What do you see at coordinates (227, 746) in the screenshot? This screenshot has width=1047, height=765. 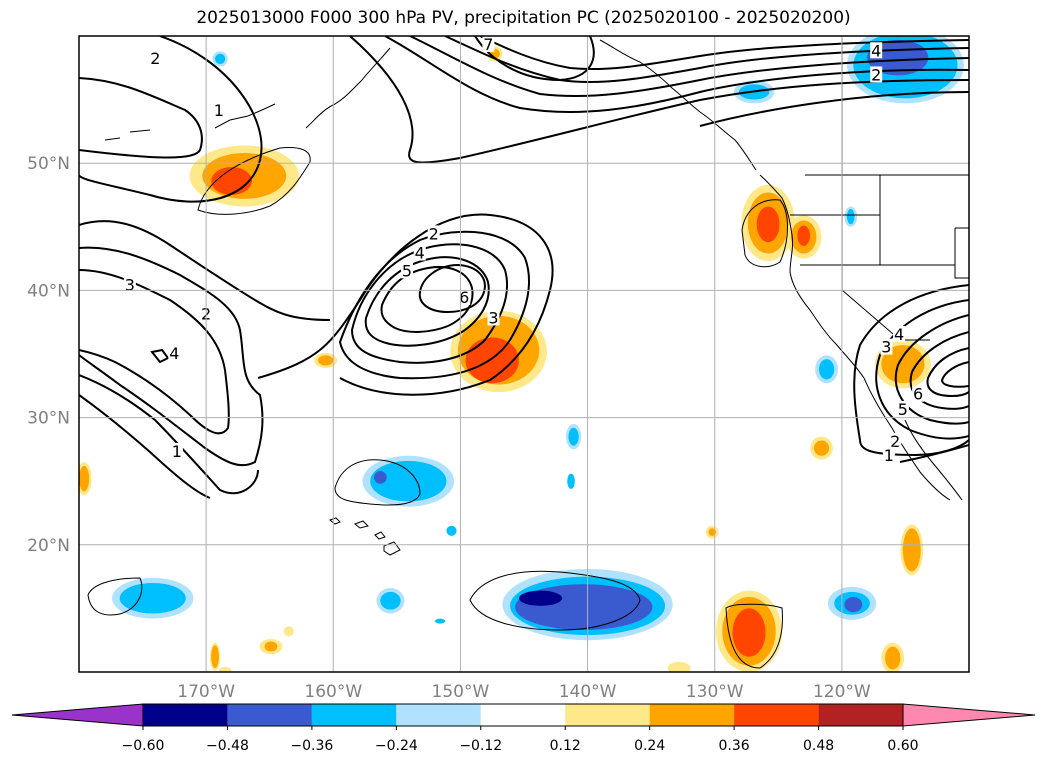 I see `colorbar-tick-label: −0.48` at bounding box center [227, 746].